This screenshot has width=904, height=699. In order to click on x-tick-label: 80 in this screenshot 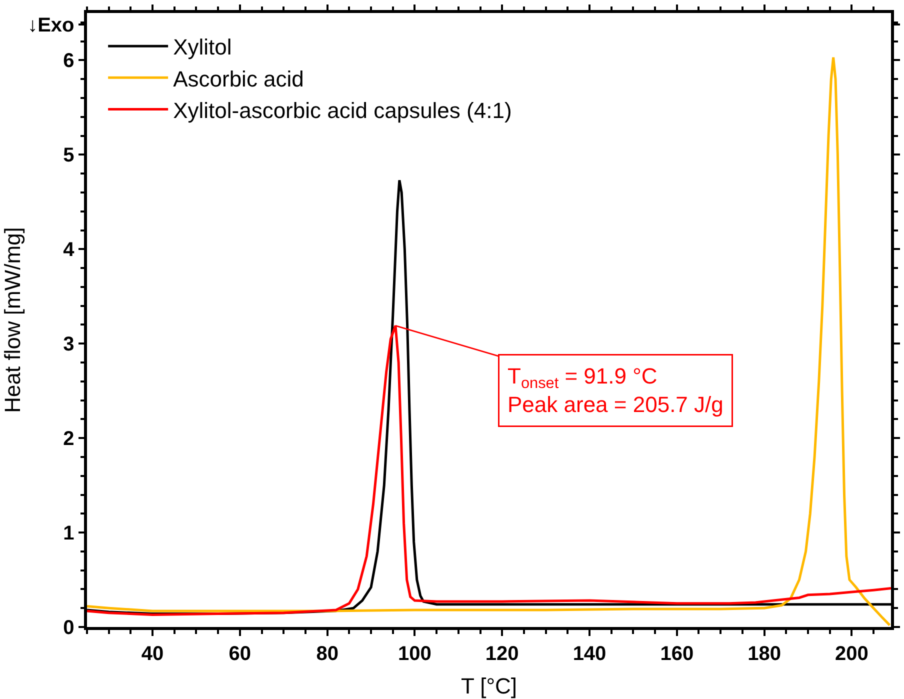, I will do `click(327, 653)`.